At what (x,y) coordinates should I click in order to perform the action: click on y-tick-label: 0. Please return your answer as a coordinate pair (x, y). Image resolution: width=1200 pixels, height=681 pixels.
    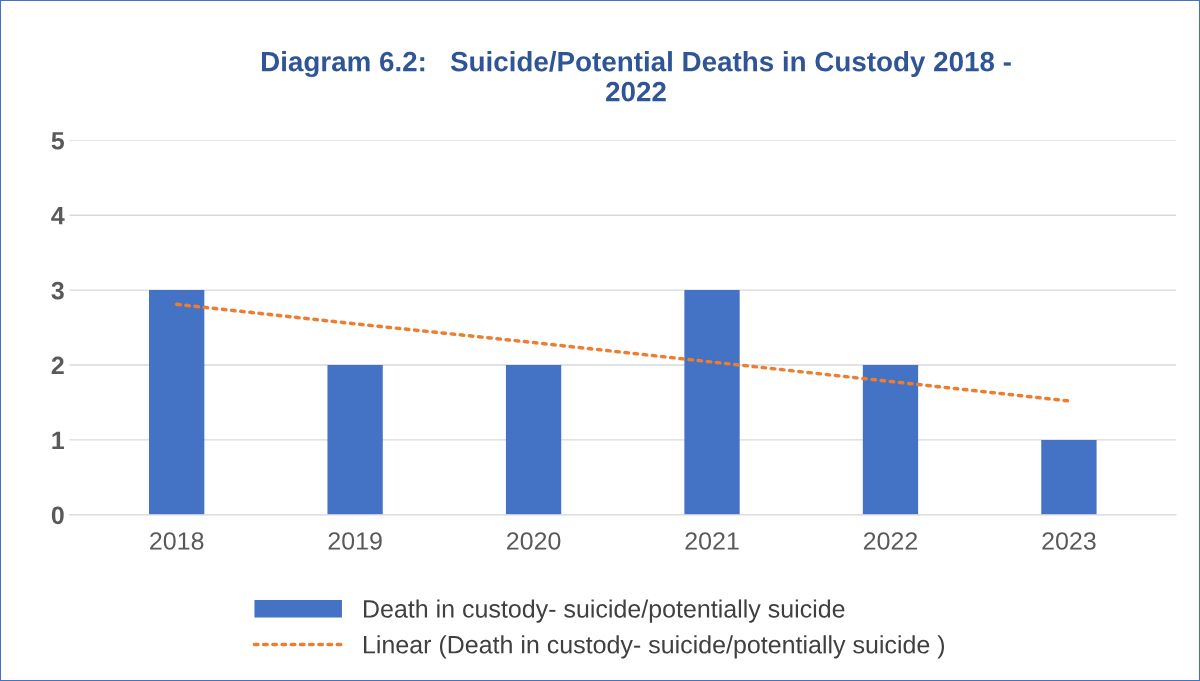
    Looking at the image, I should click on (57, 515).